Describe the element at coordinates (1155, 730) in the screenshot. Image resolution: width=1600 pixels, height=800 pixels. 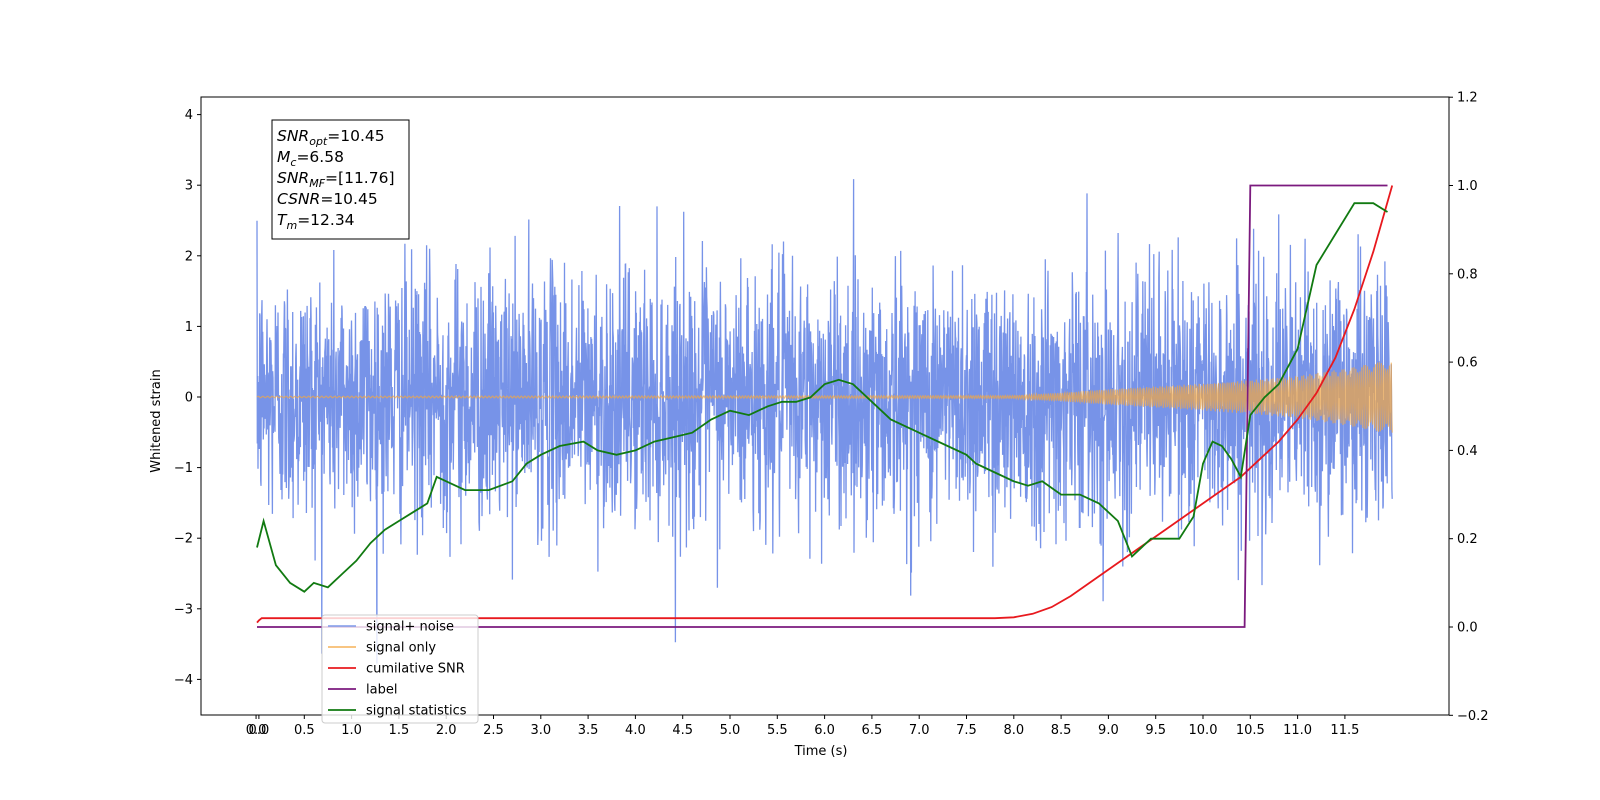
I see `x-tick-label: 9.5` at that location.